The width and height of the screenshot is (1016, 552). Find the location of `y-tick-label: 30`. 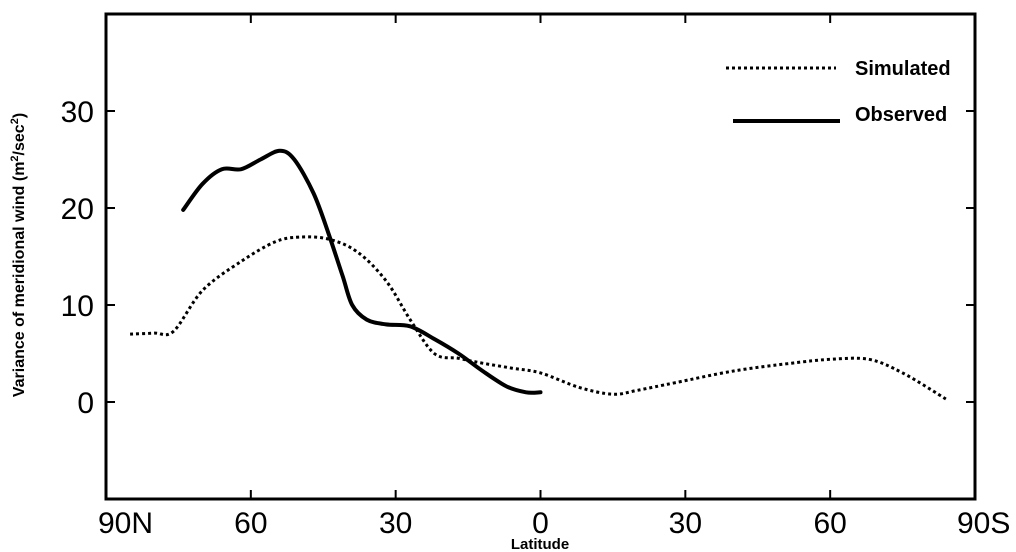

y-tick-label: 30 is located at coordinates (77, 112).